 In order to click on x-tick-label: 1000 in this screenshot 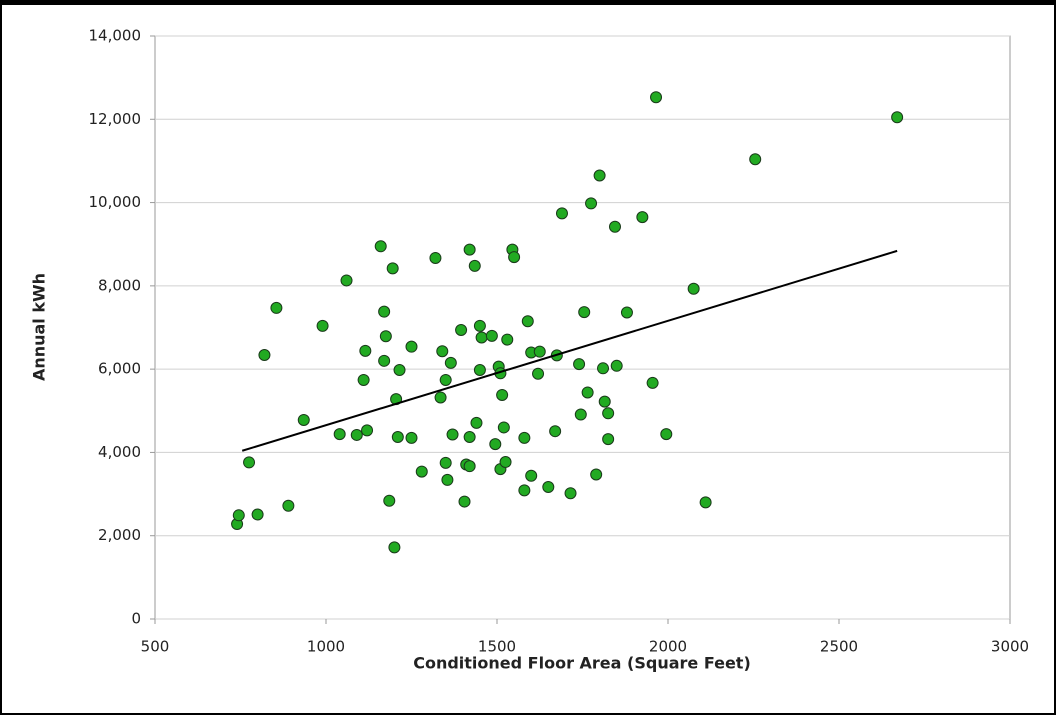, I will do `click(326, 647)`.